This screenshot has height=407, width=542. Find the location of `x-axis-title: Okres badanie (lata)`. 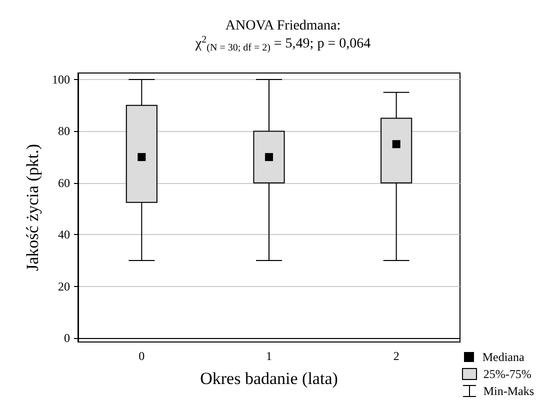

x-axis-title: Okres badanie (lata) is located at coordinates (269, 378).